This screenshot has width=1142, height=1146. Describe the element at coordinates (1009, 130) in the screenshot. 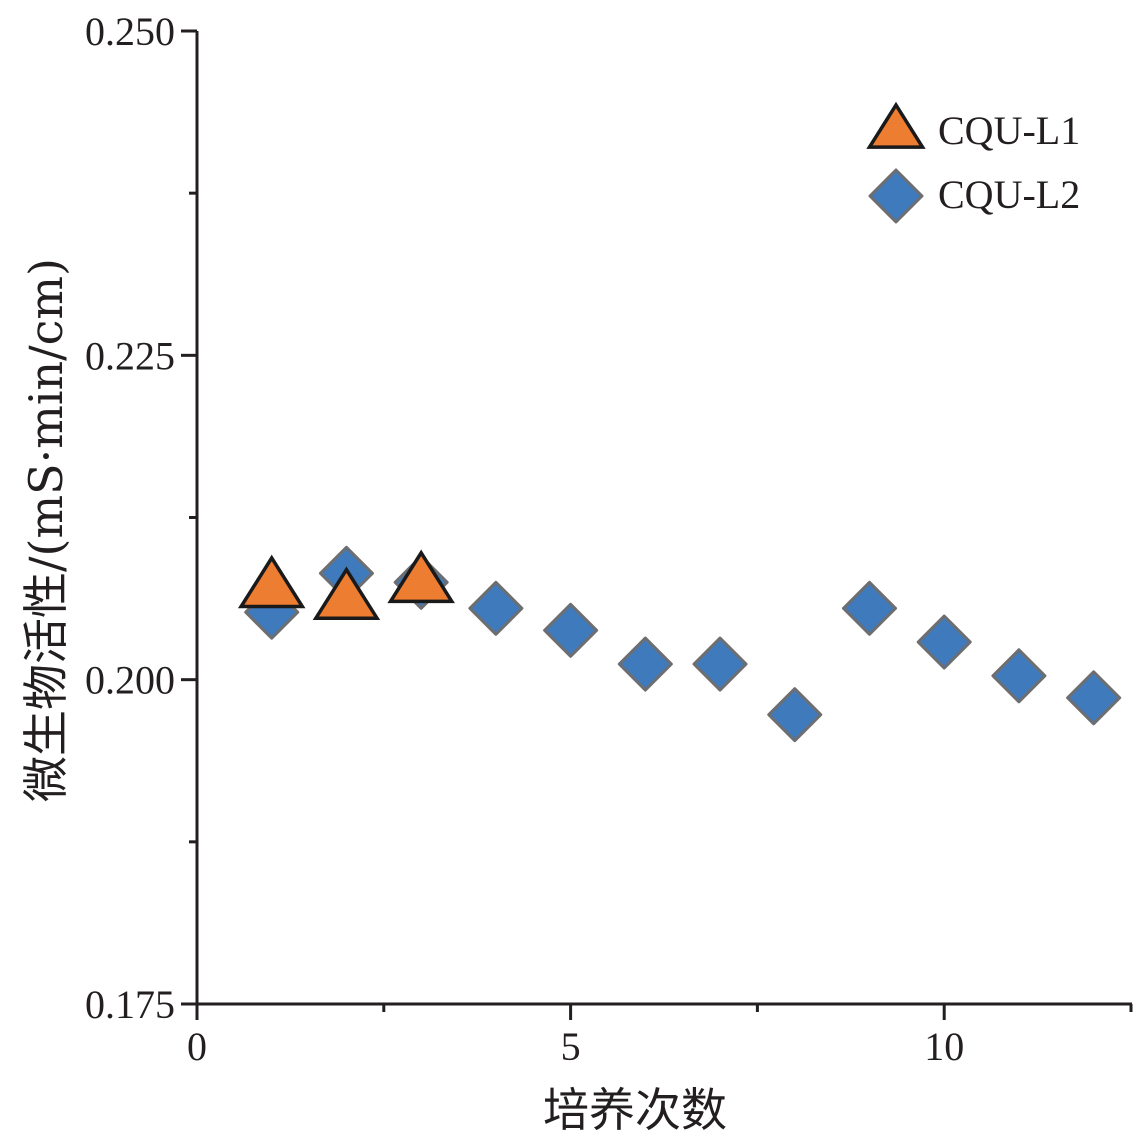

I see `legend-label-cqu-l1: CQU-L1` at that location.